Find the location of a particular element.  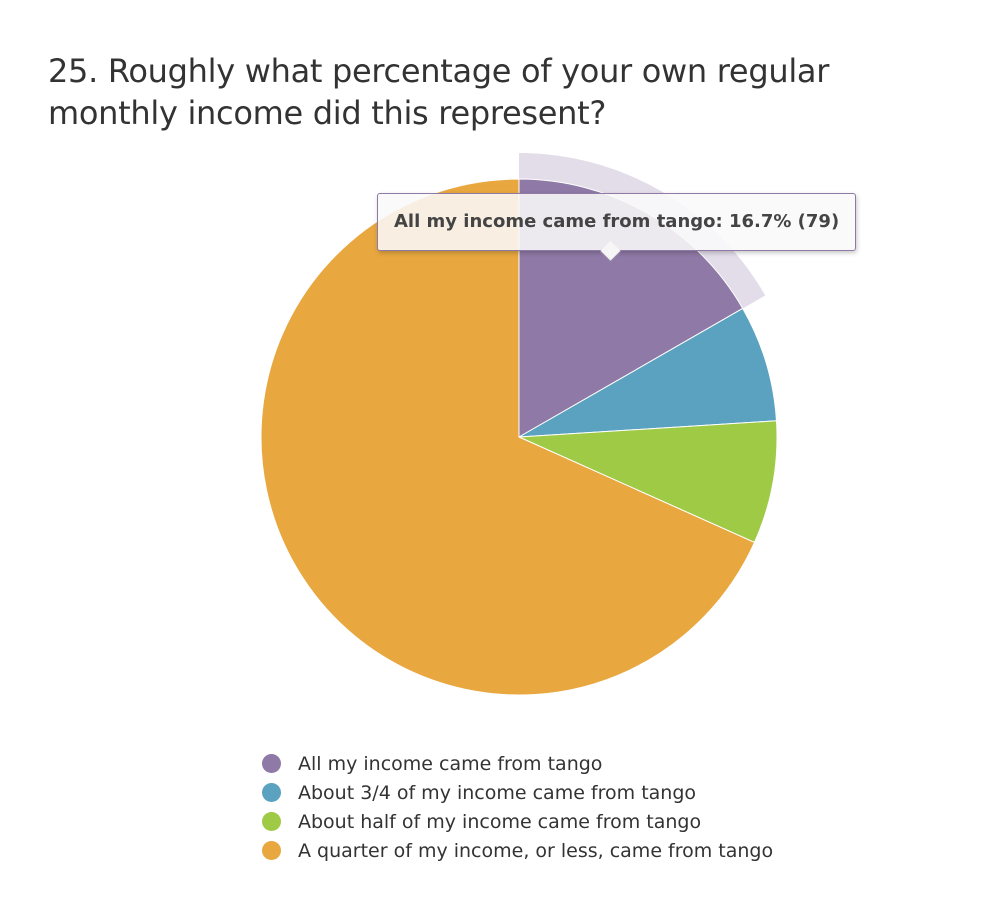

legend-item-3: About half of my income came from tango is located at coordinates (517, 821).